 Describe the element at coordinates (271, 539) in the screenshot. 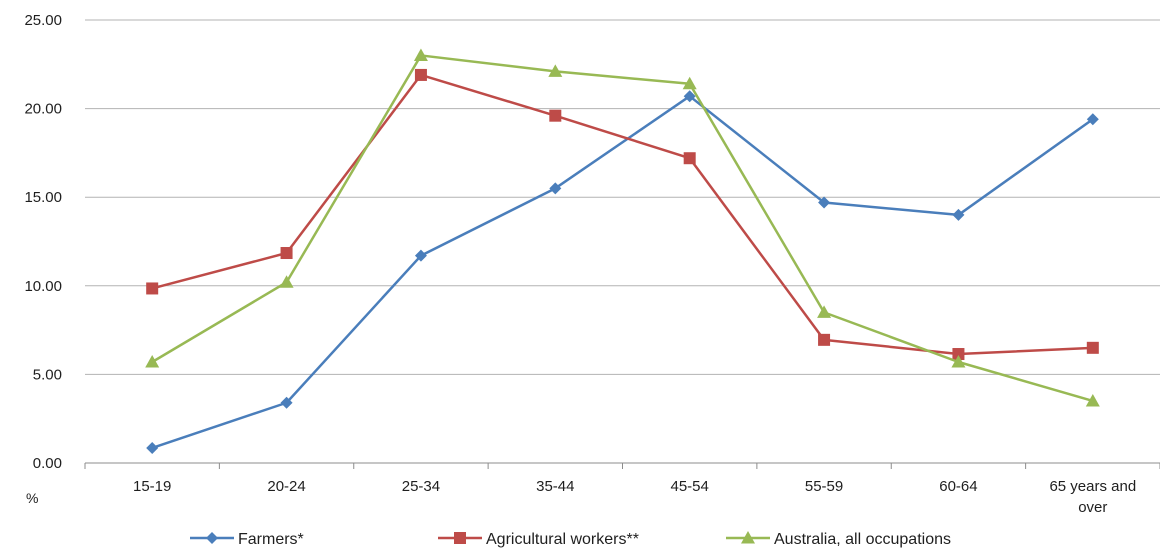

I see `legend-label: Farmers*` at that location.